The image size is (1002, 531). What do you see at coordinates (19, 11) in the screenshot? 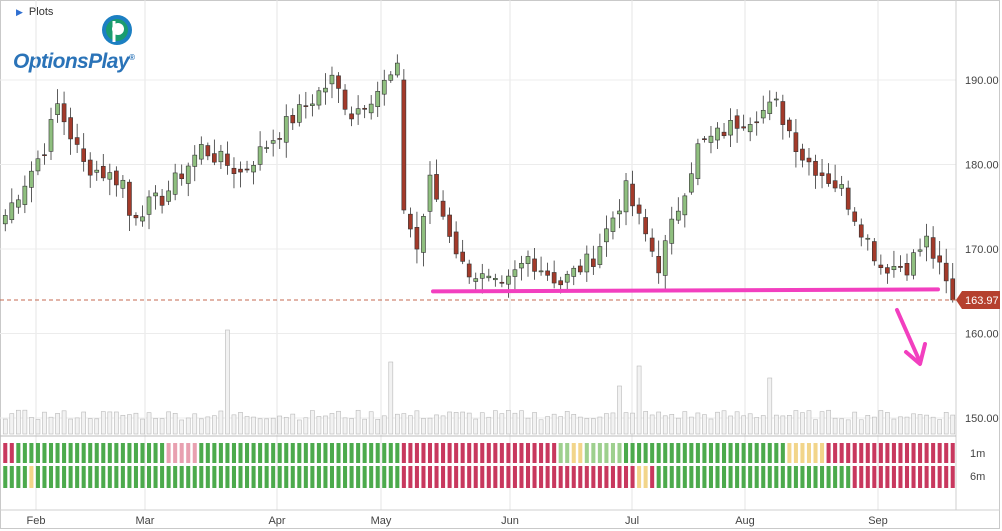
I see `expand-triangle-icon: ▶` at bounding box center [19, 11].